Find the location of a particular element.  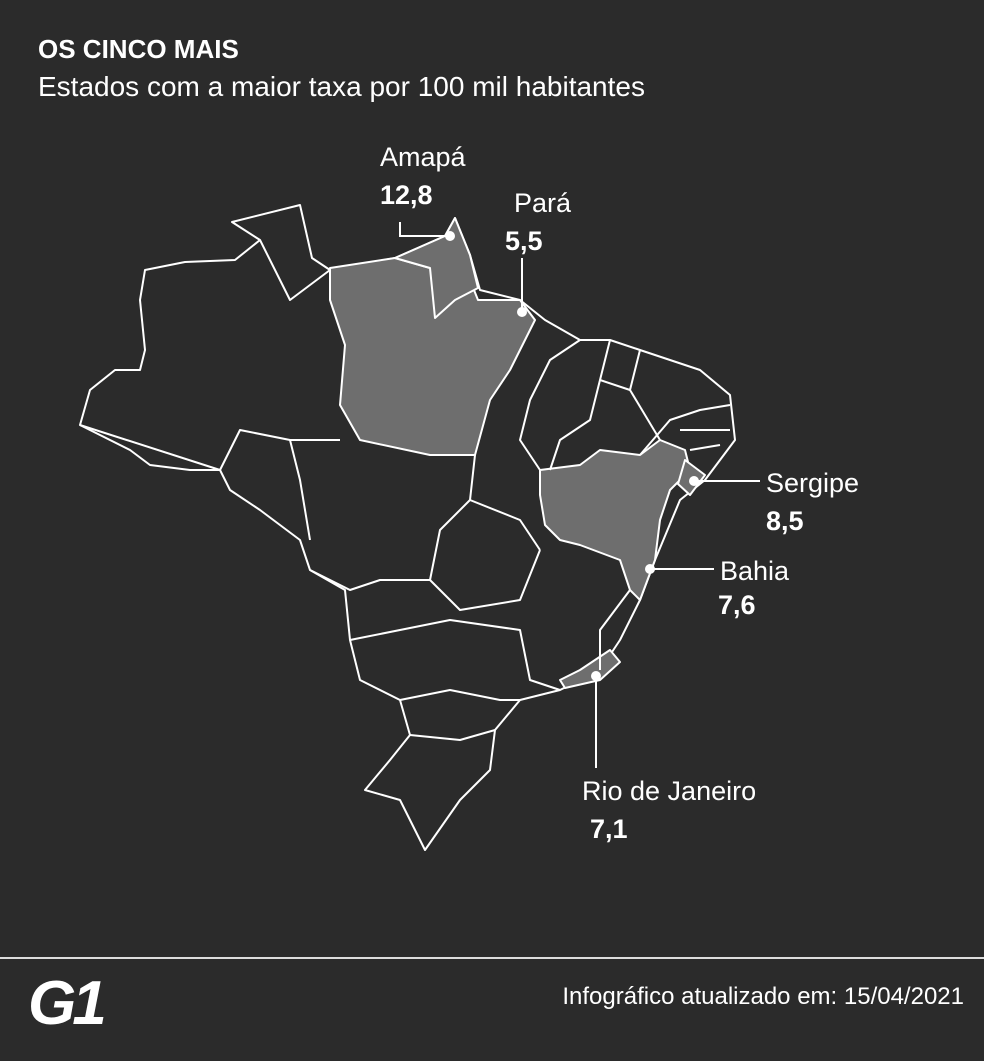

update-note: Infográfico atualizado em: 15/04/2021 is located at coordinates (763, 996).